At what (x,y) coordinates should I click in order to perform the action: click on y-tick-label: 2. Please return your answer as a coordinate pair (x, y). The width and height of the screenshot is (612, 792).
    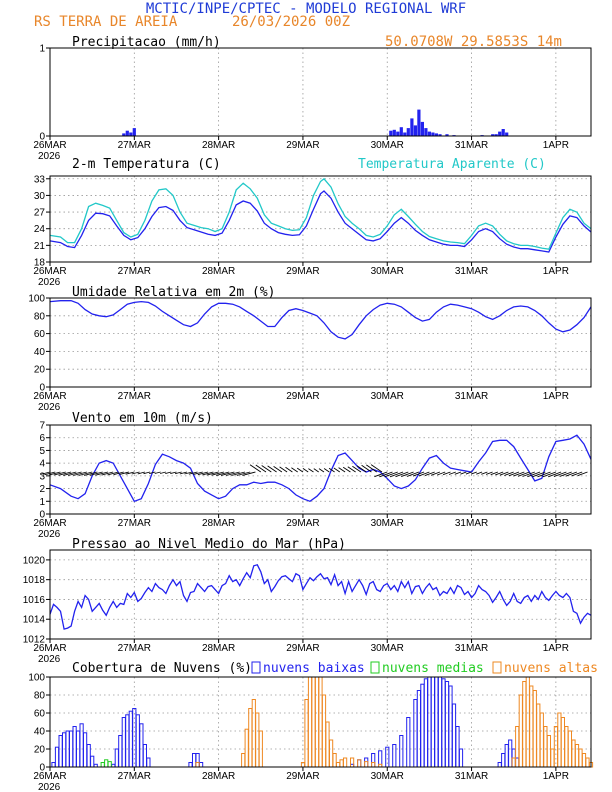
    Looking at the image, I should click on (42, 489).